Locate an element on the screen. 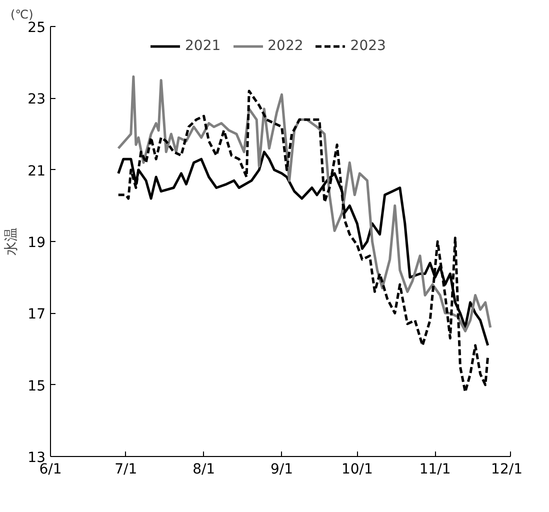  legend-label: 2021 is located at coordinates (203, 46).